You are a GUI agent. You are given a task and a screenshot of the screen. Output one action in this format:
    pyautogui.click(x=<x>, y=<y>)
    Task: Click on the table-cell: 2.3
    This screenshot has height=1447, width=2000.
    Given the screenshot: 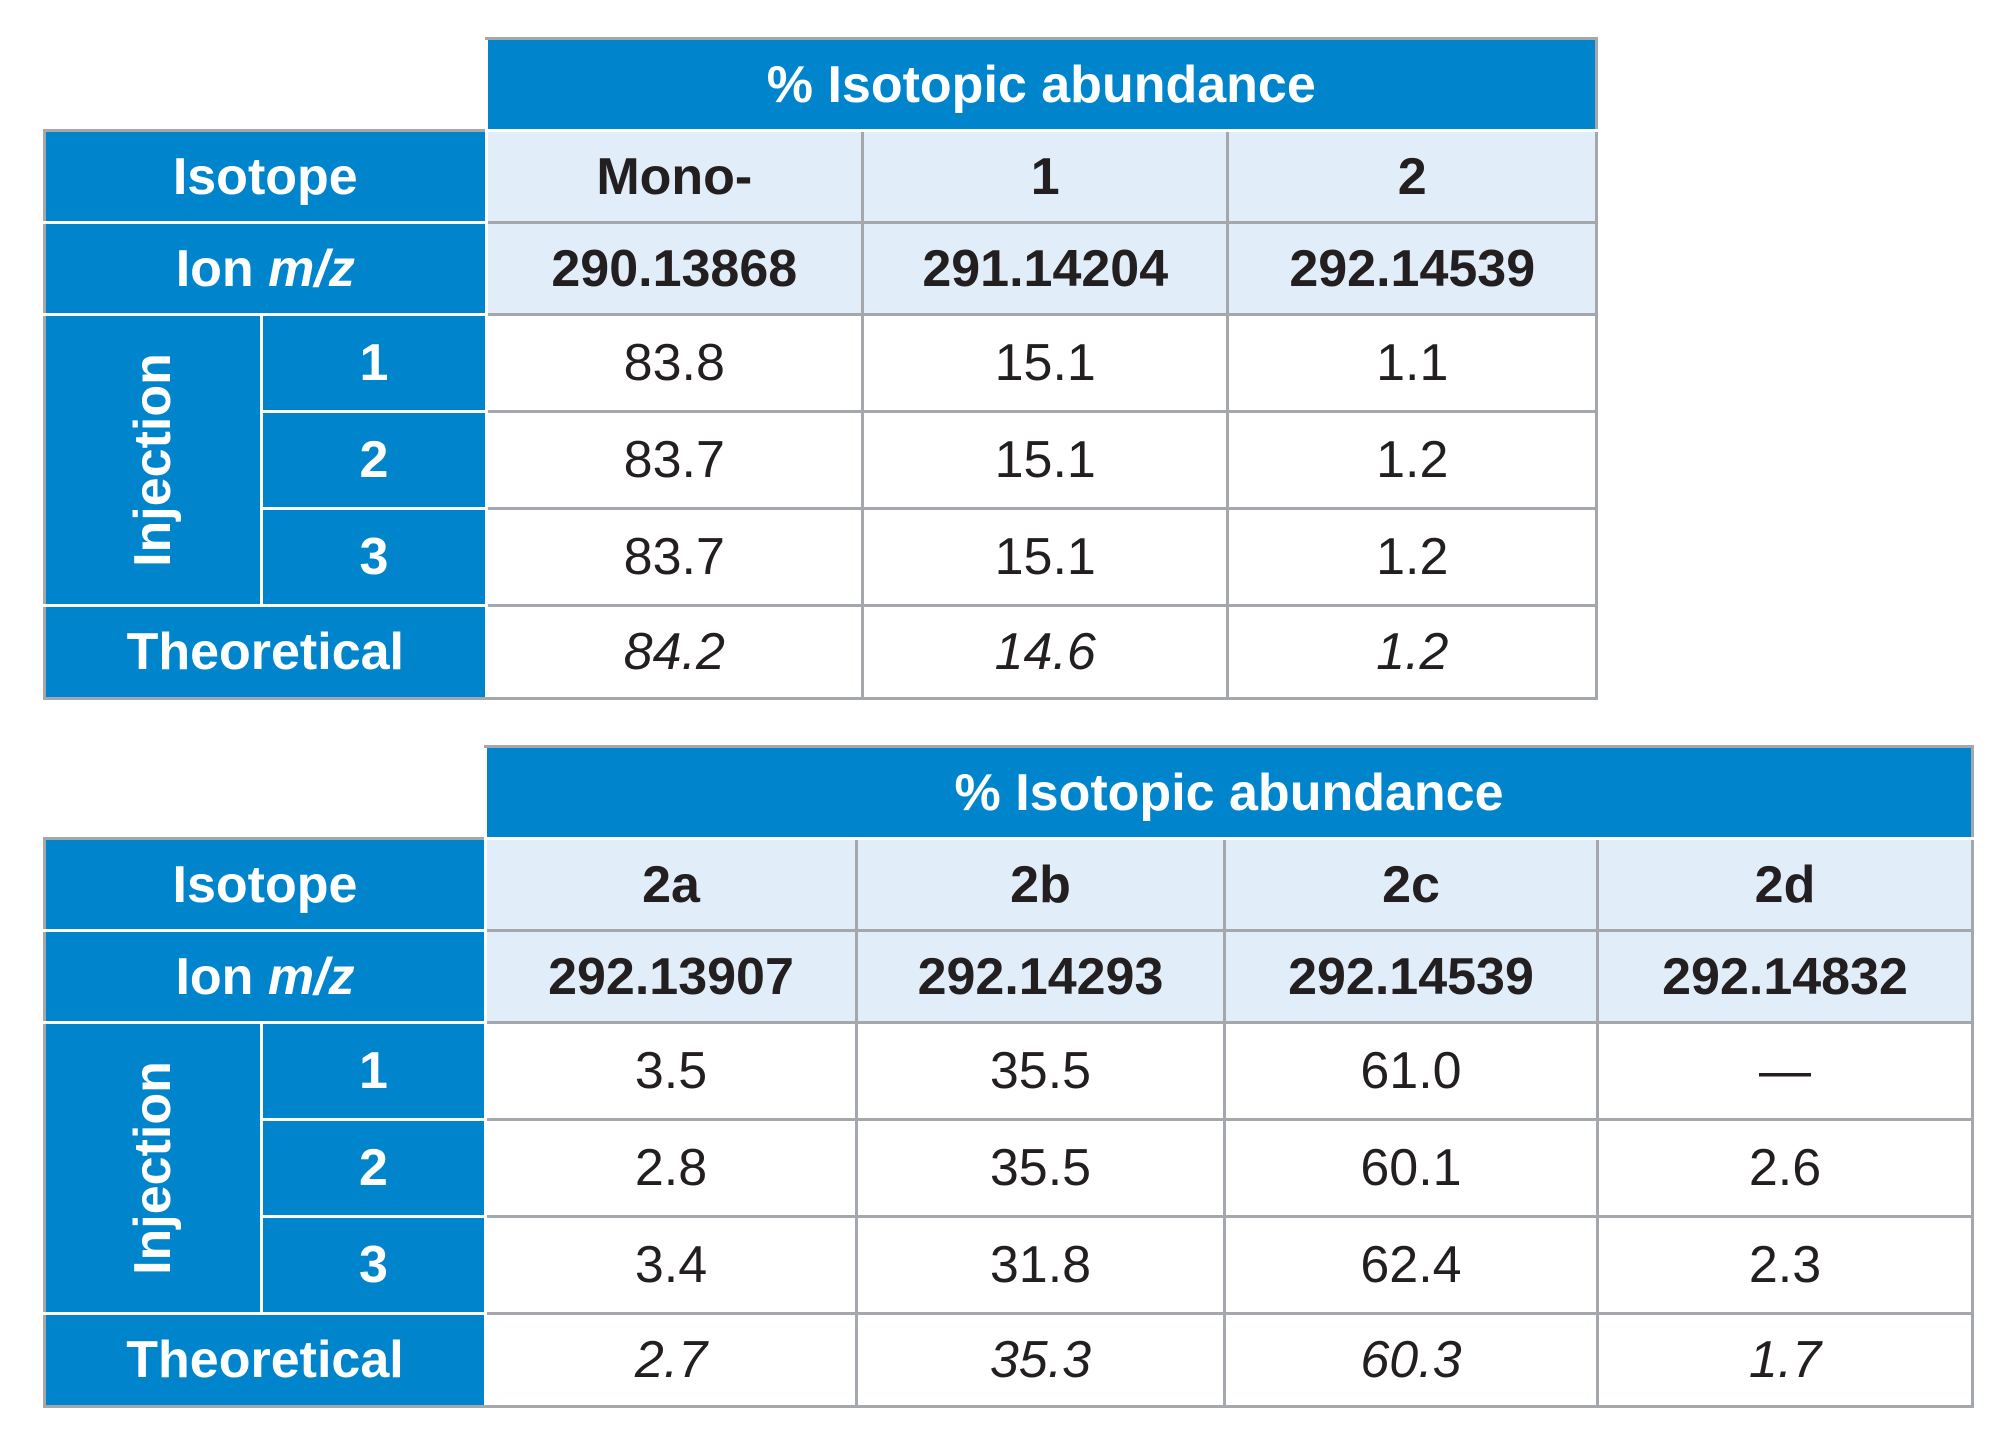 What is the action you would take?
    pyautogui.click(x=1785, y=1265)
    